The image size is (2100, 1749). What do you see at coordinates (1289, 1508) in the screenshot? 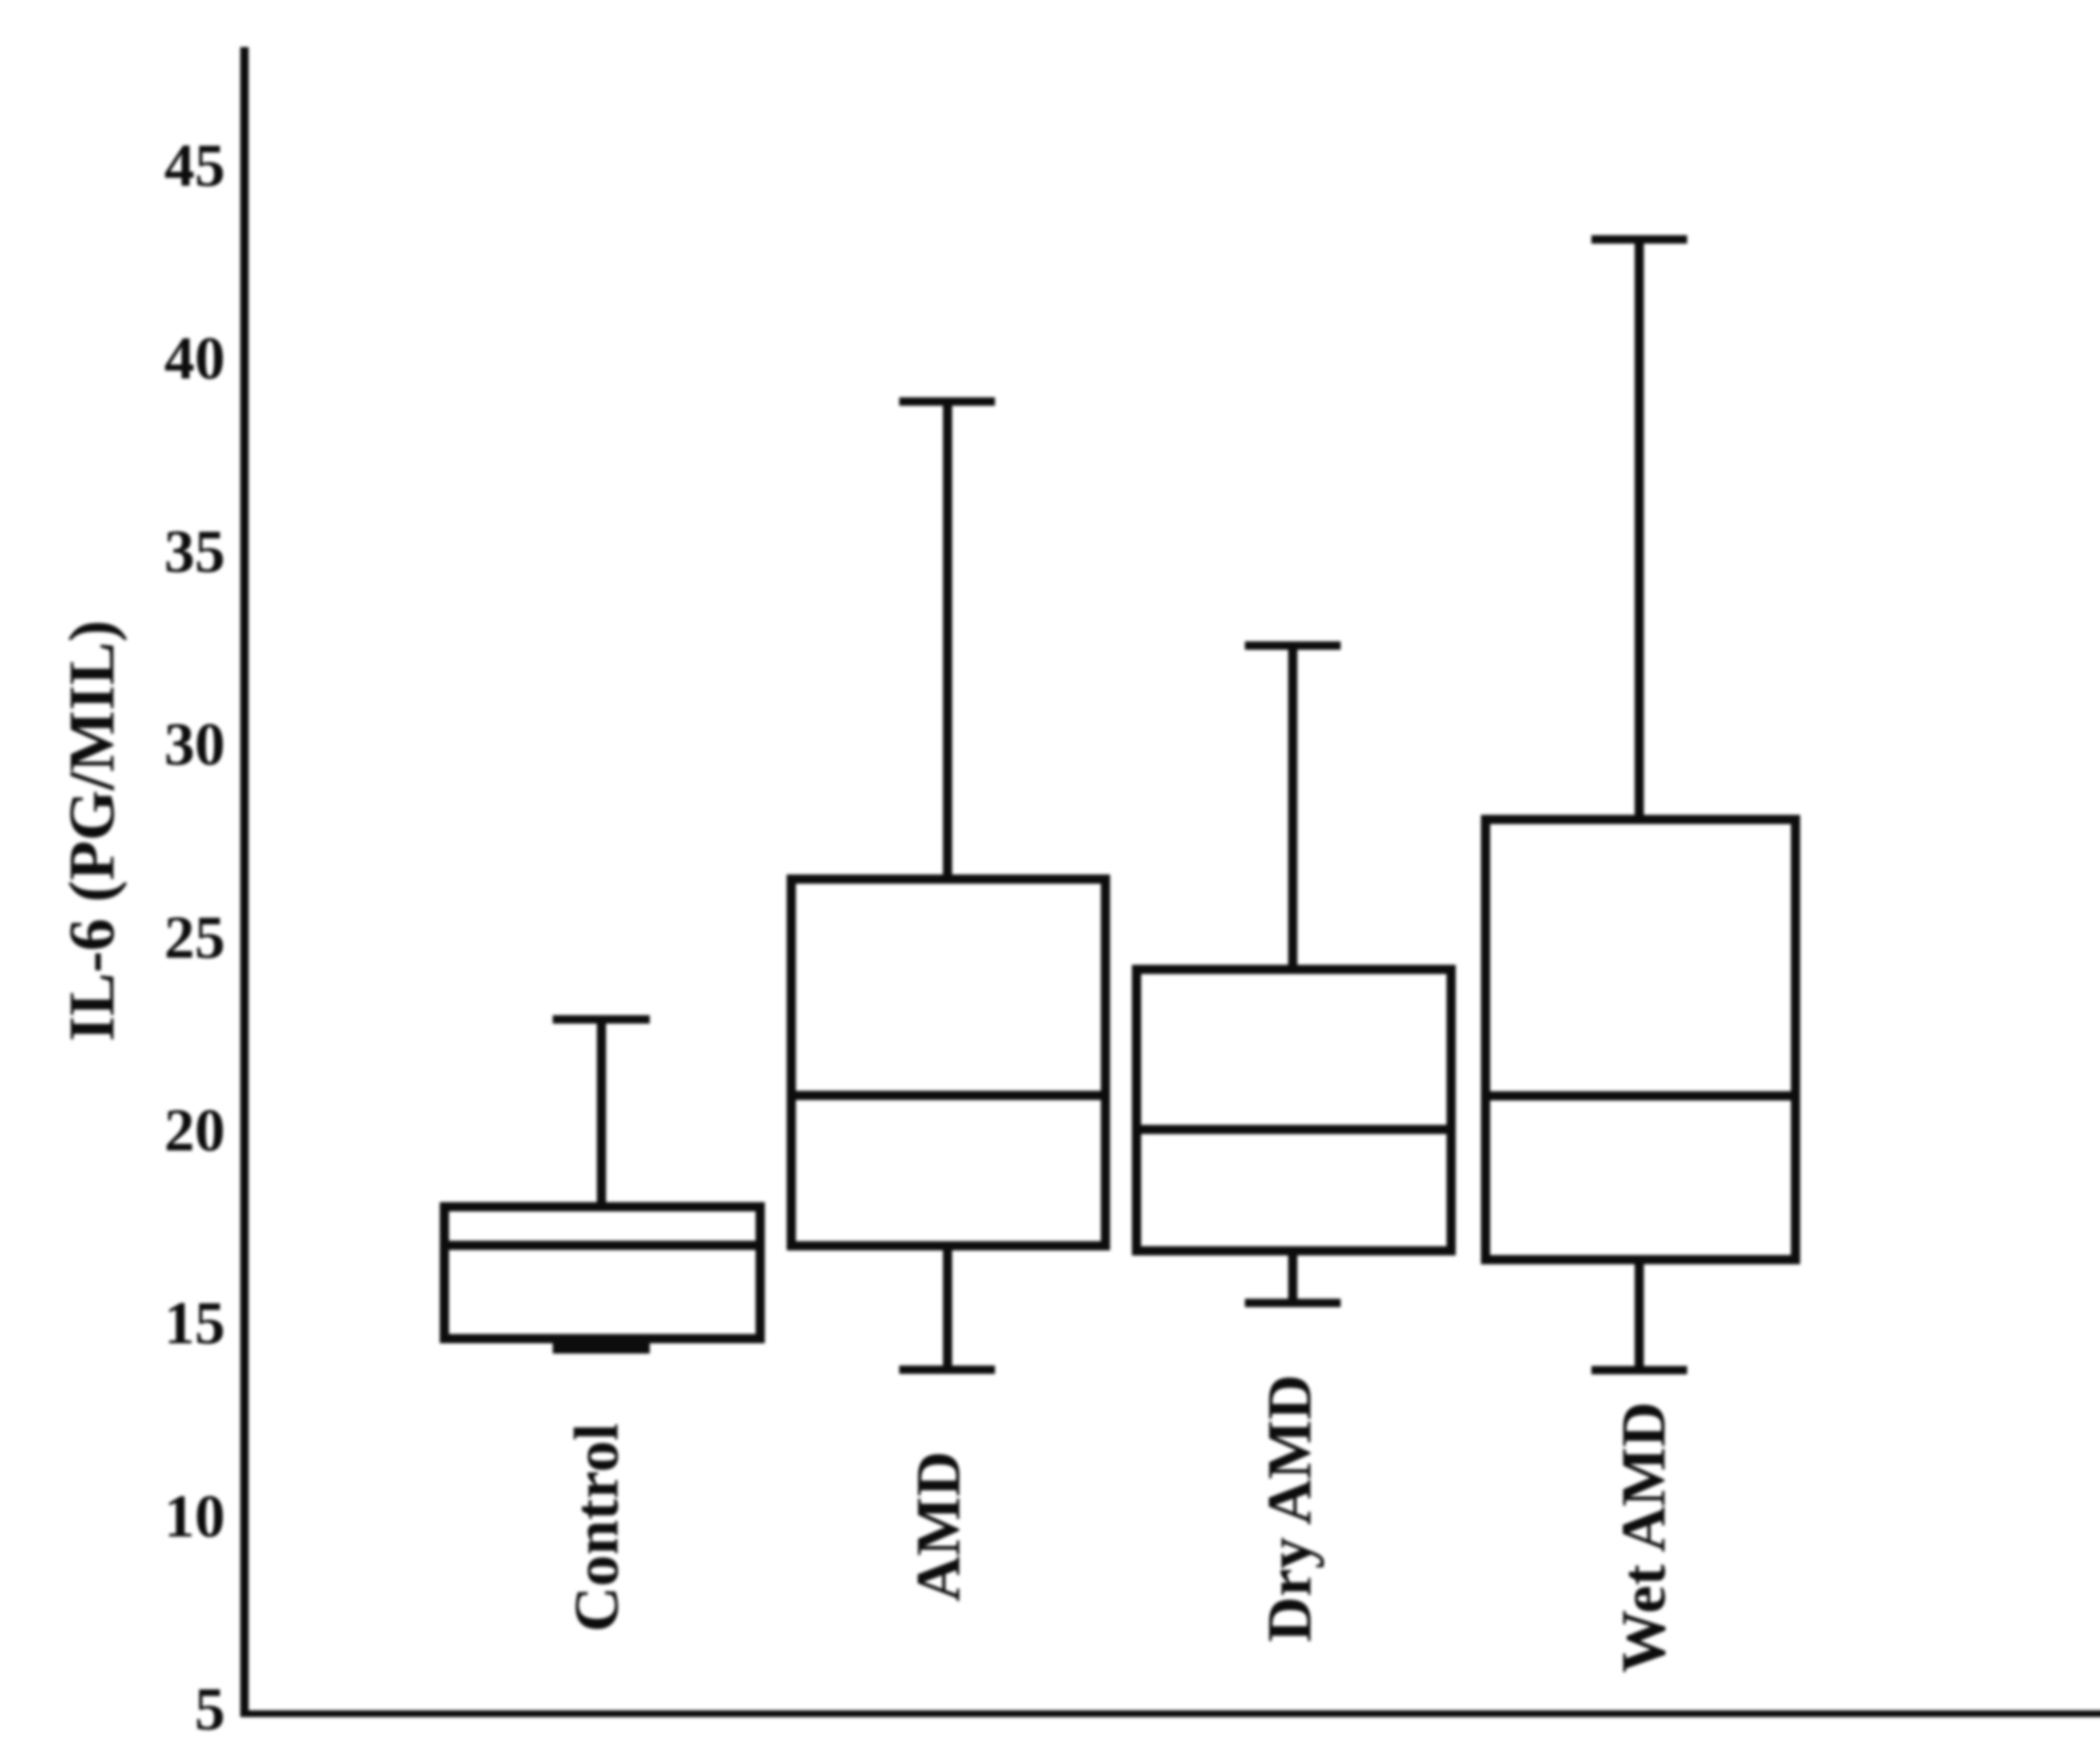
I see `svg-text: Dry AMD` at bounding box center [1289, 1508].